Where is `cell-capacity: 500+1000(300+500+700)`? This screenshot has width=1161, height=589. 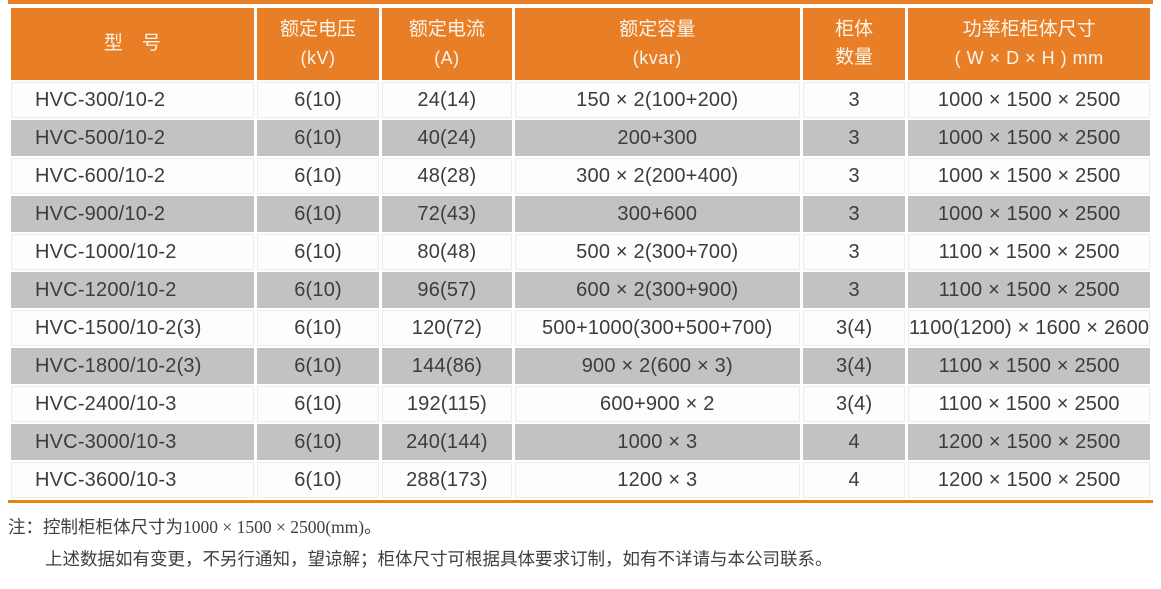
cell-capacity: 500+1000(300+500+700) is located at coordinates (657, 328).